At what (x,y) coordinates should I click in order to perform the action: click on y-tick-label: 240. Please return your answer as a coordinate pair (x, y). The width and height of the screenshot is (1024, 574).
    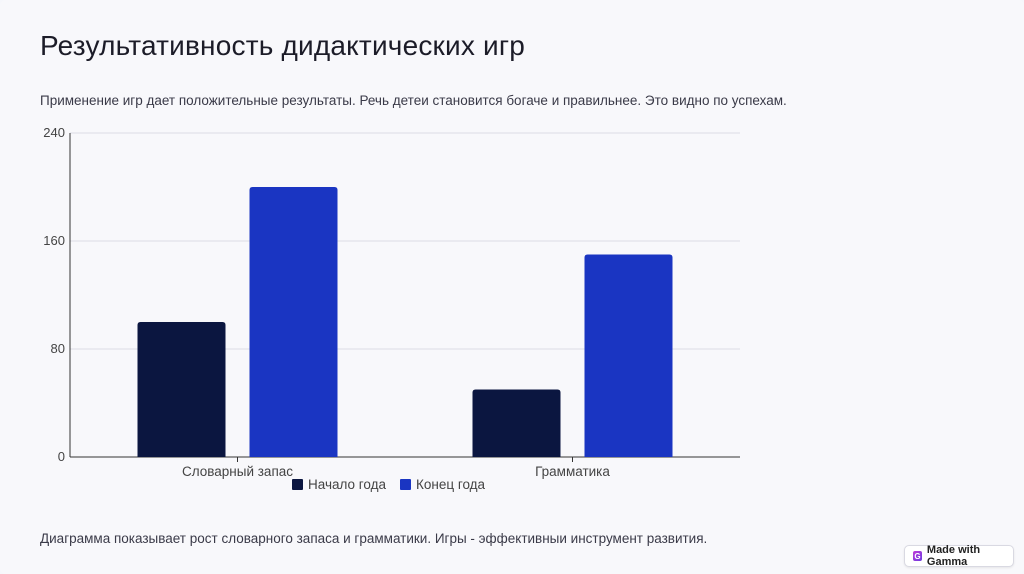
    Looking at the image, I should click on (54, 132).